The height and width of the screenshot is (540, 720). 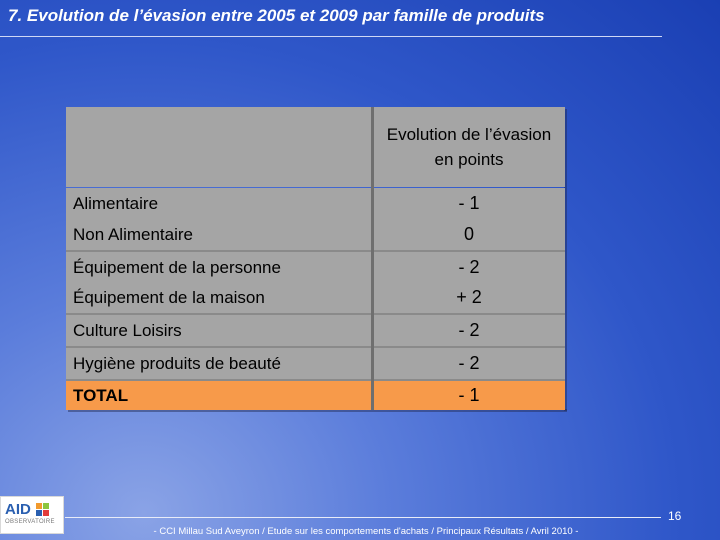 I want to click on page-number: 16, so click(x=675, y=516).